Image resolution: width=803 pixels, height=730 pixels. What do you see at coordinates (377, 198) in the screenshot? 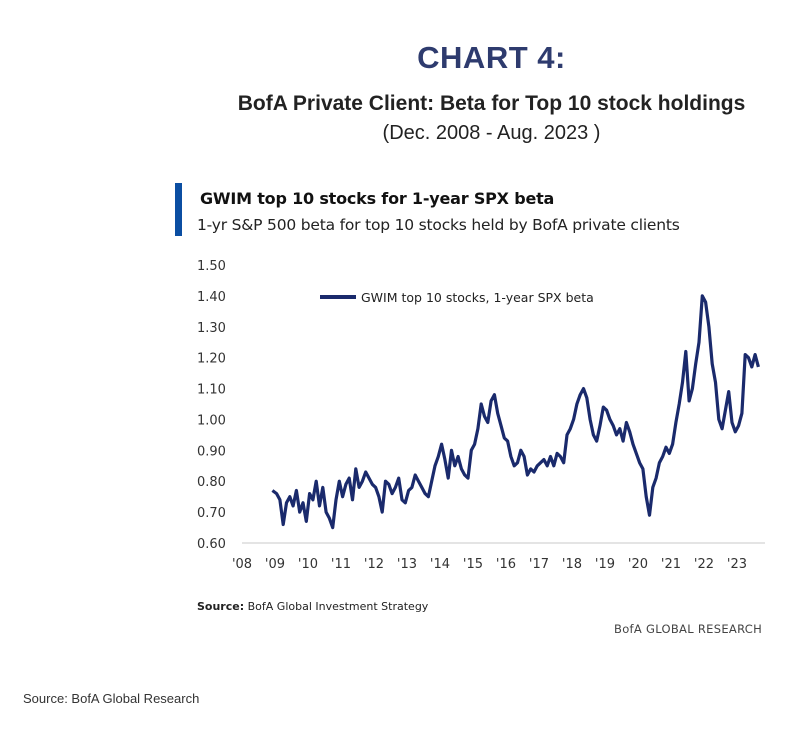
I see `panel-title: GWIM top 10 stocks for 1-year SPX beta` at bounding box center [377, 198].